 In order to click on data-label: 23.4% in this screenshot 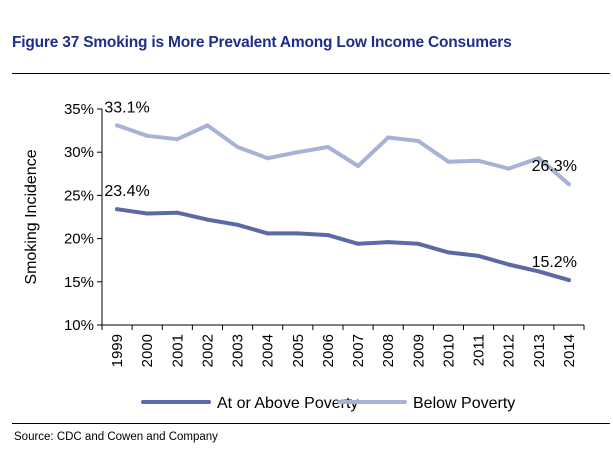, I will do `click(126, 191)`.